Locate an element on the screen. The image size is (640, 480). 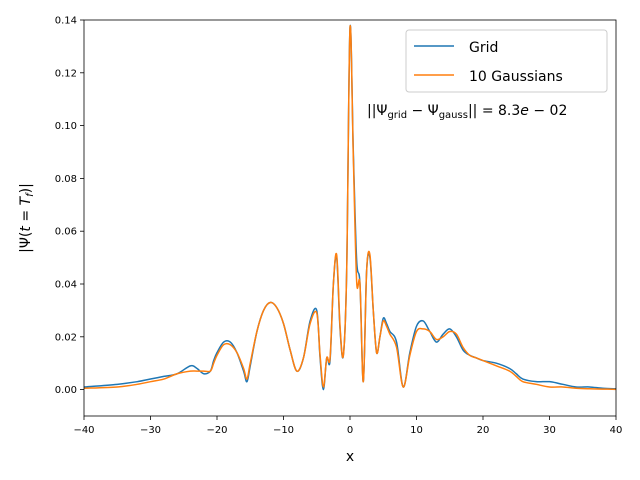
y-tick-label: 0.02 is located at coordinates (66, 337).